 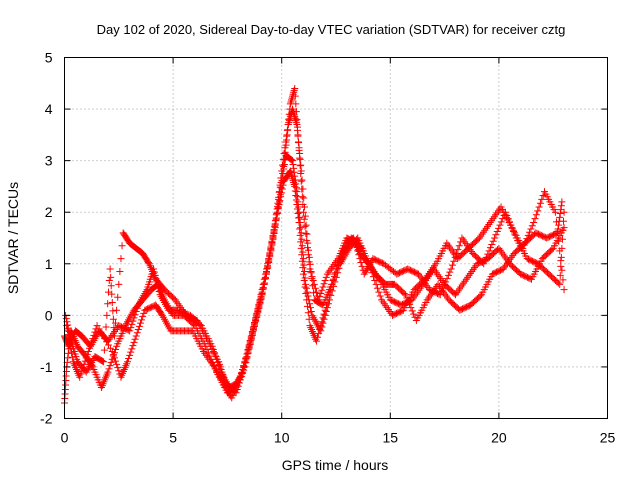 What do you see at coordinates (282, 438) in the screenshot?
I see `x-tick-label: 10` at bounding box center [282, 438].